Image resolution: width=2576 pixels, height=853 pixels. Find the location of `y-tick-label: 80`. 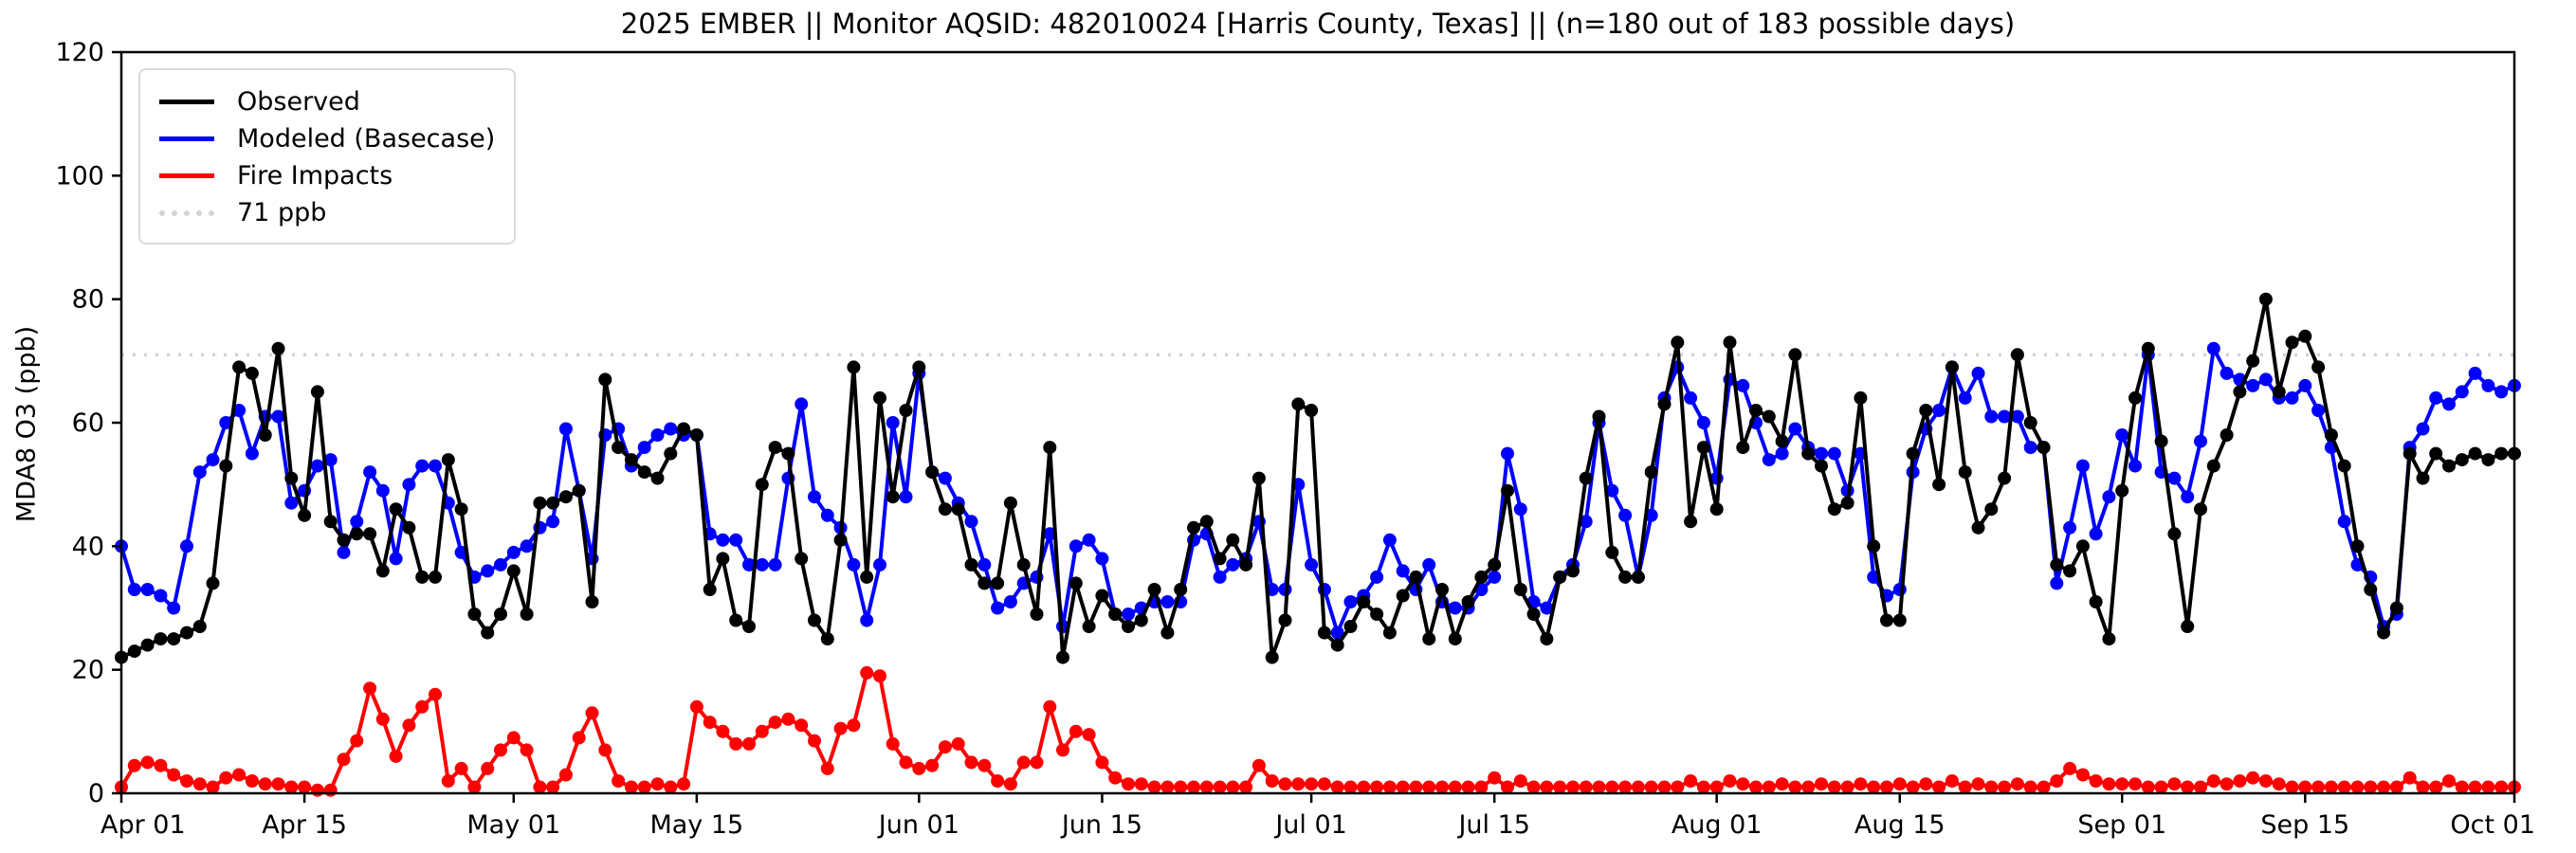

y-tick-label: 80 is located at coordinates (88, 300).